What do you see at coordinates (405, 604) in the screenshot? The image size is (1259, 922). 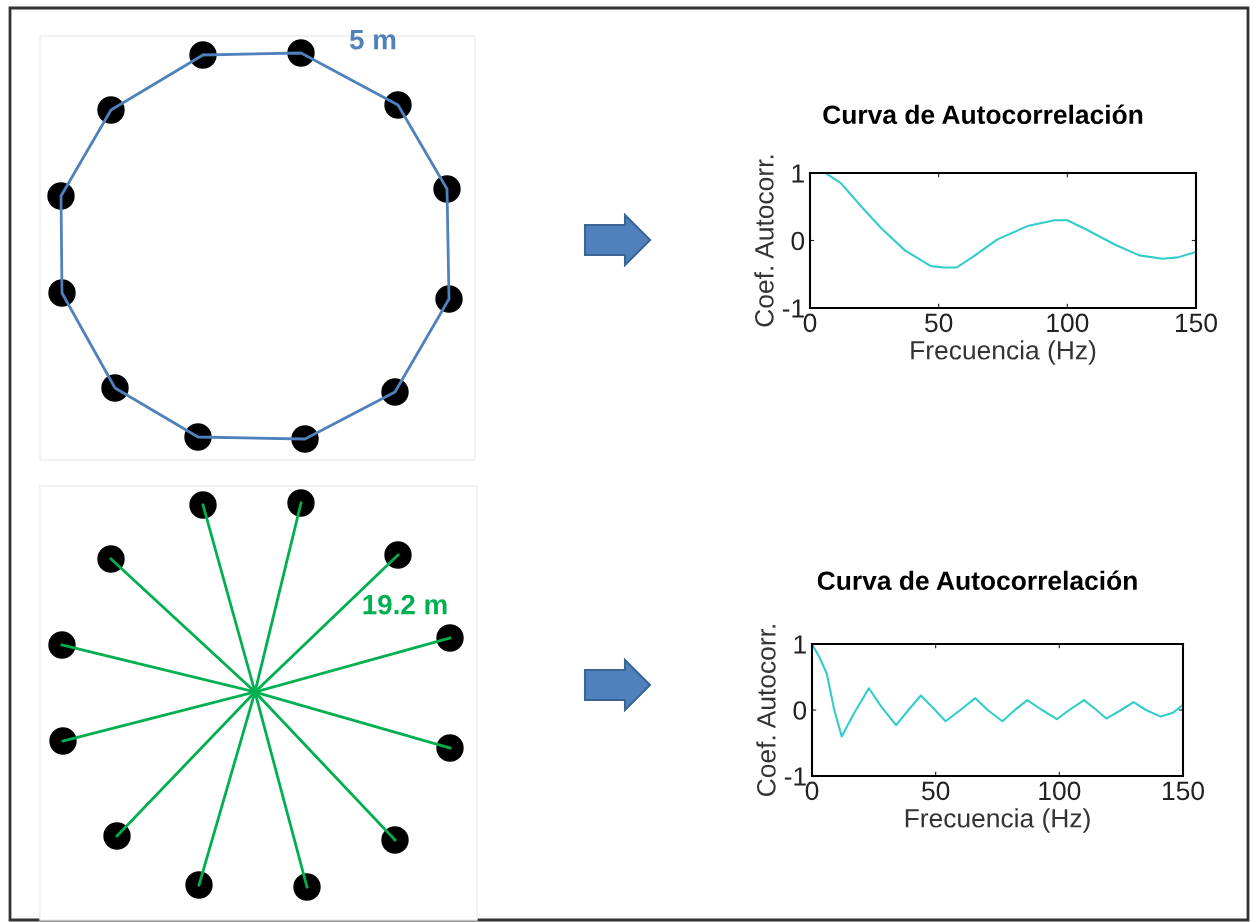 I see `text: 19.2 m` at bounding box center [405, 604].